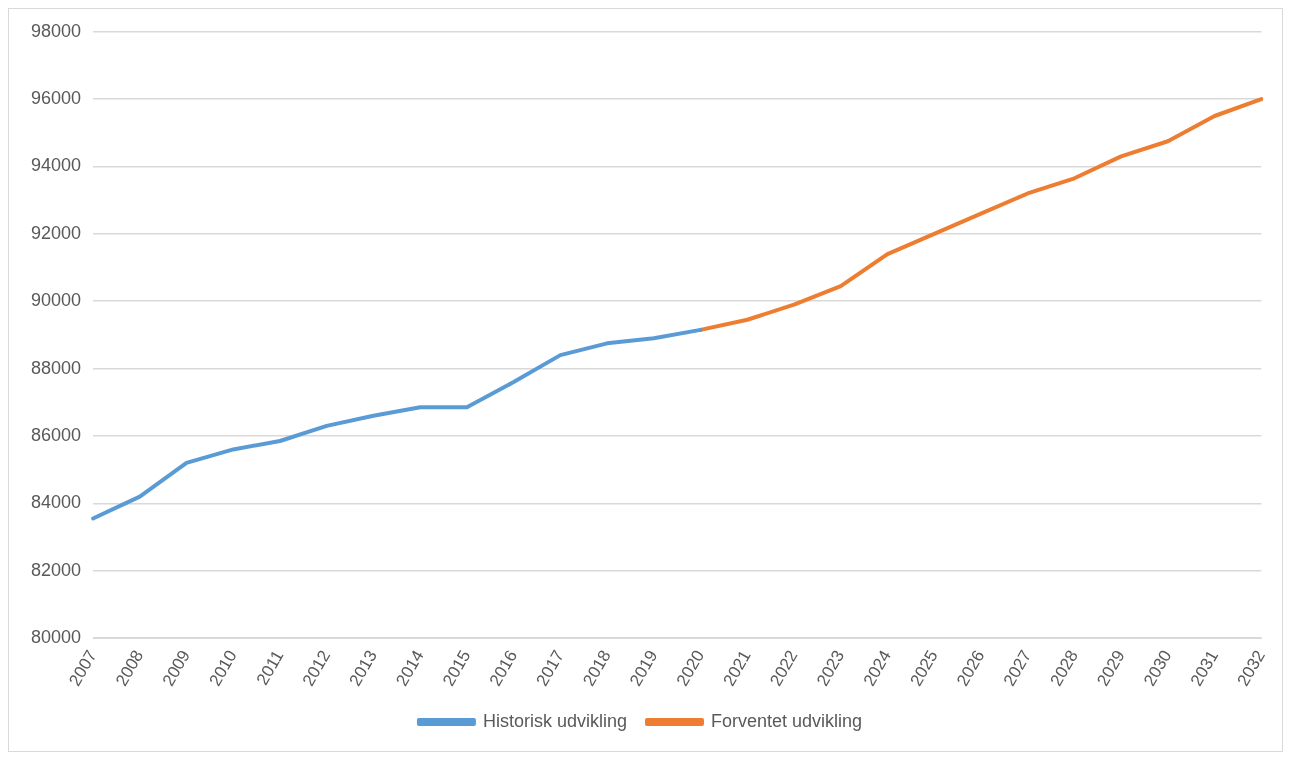 Image resolution: width=1291 pixels, height=760 pixels. Describe the element at coordinates (56, 300) in the screenshot. I see `y-tick-label: 90000` at that location.